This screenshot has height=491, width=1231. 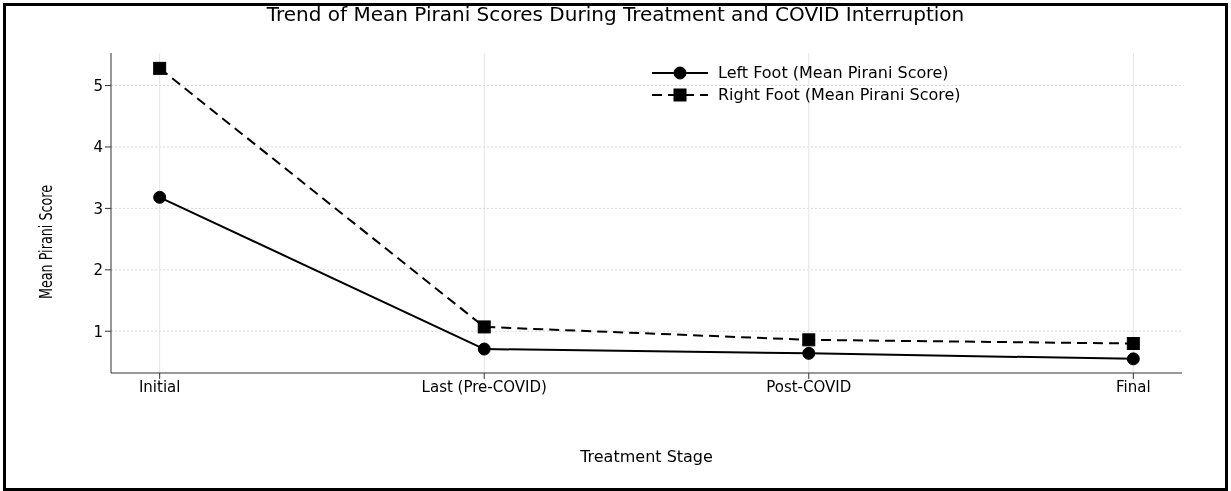 What do you see at coordinates (98, 85) in the screenshot?
I see `y-tick-label: 5` at bounding box center [98, 85].